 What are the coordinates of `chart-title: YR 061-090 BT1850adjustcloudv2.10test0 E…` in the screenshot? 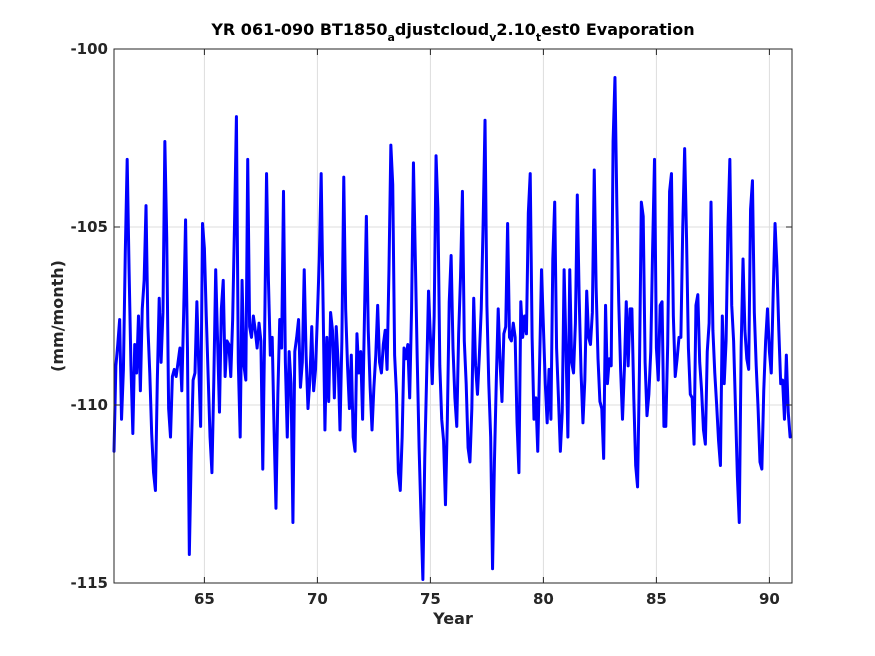 It's located at (452, 32).